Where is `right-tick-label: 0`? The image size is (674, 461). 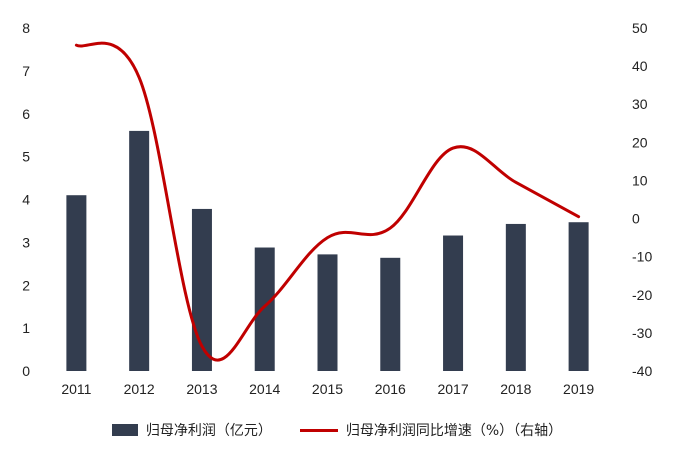
right-tick-label: 0 is located at coordinates (636, 219).